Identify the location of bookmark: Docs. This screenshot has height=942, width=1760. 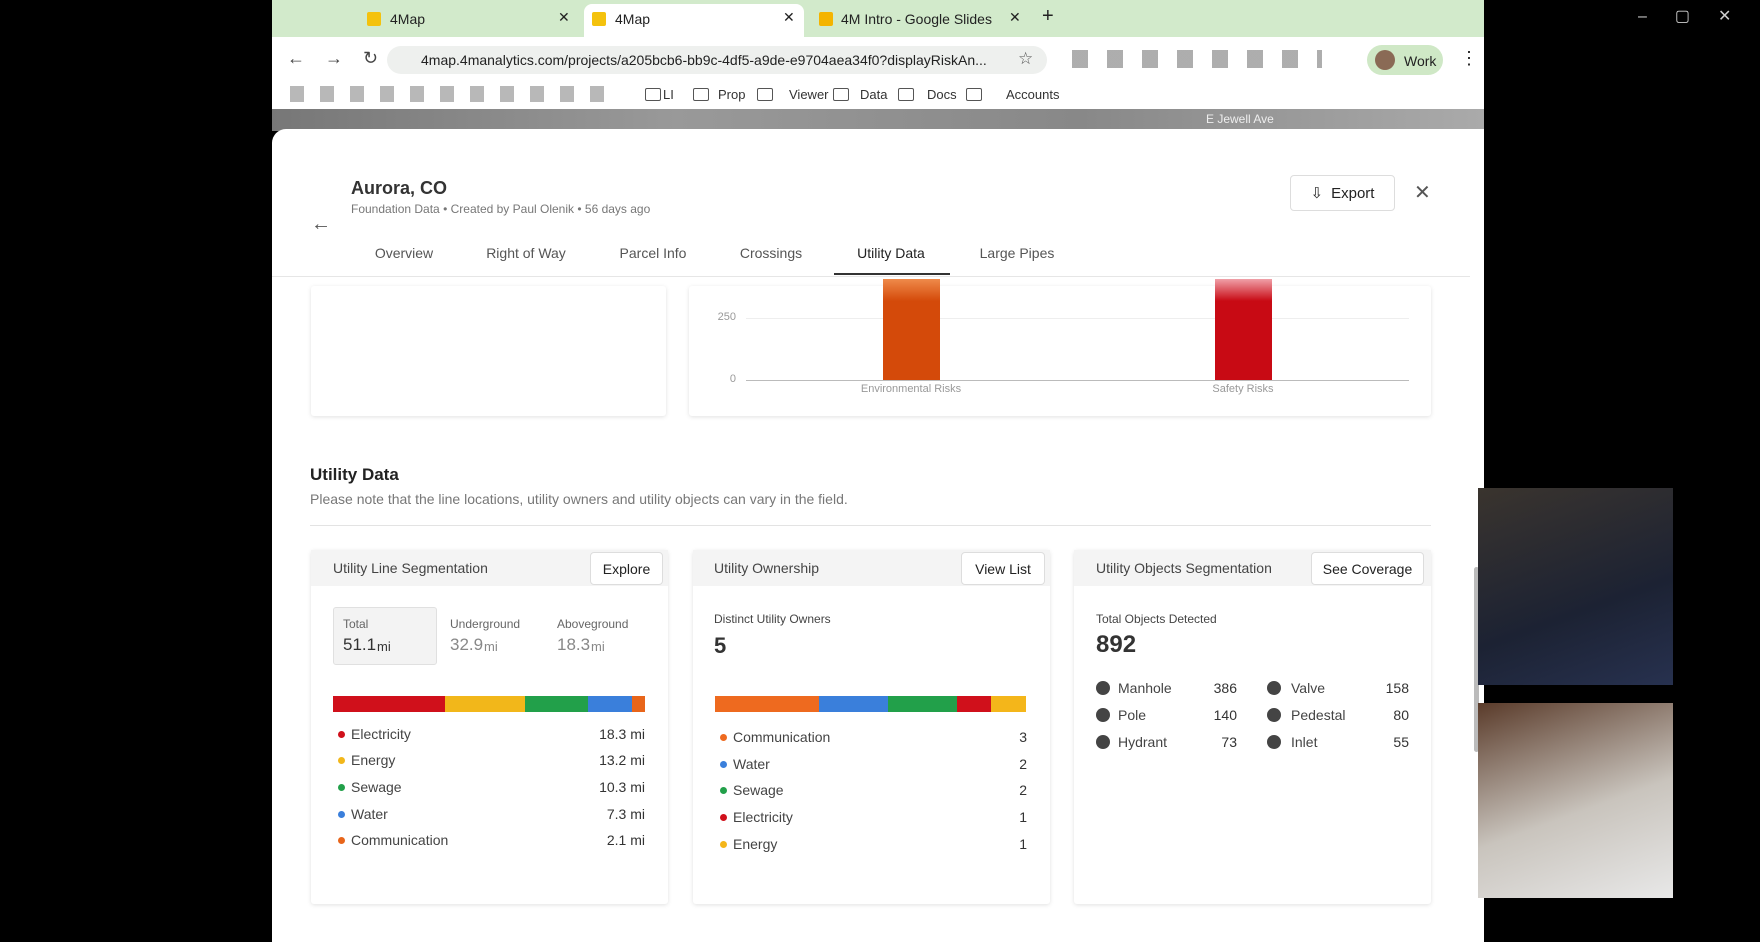
(942, 94).